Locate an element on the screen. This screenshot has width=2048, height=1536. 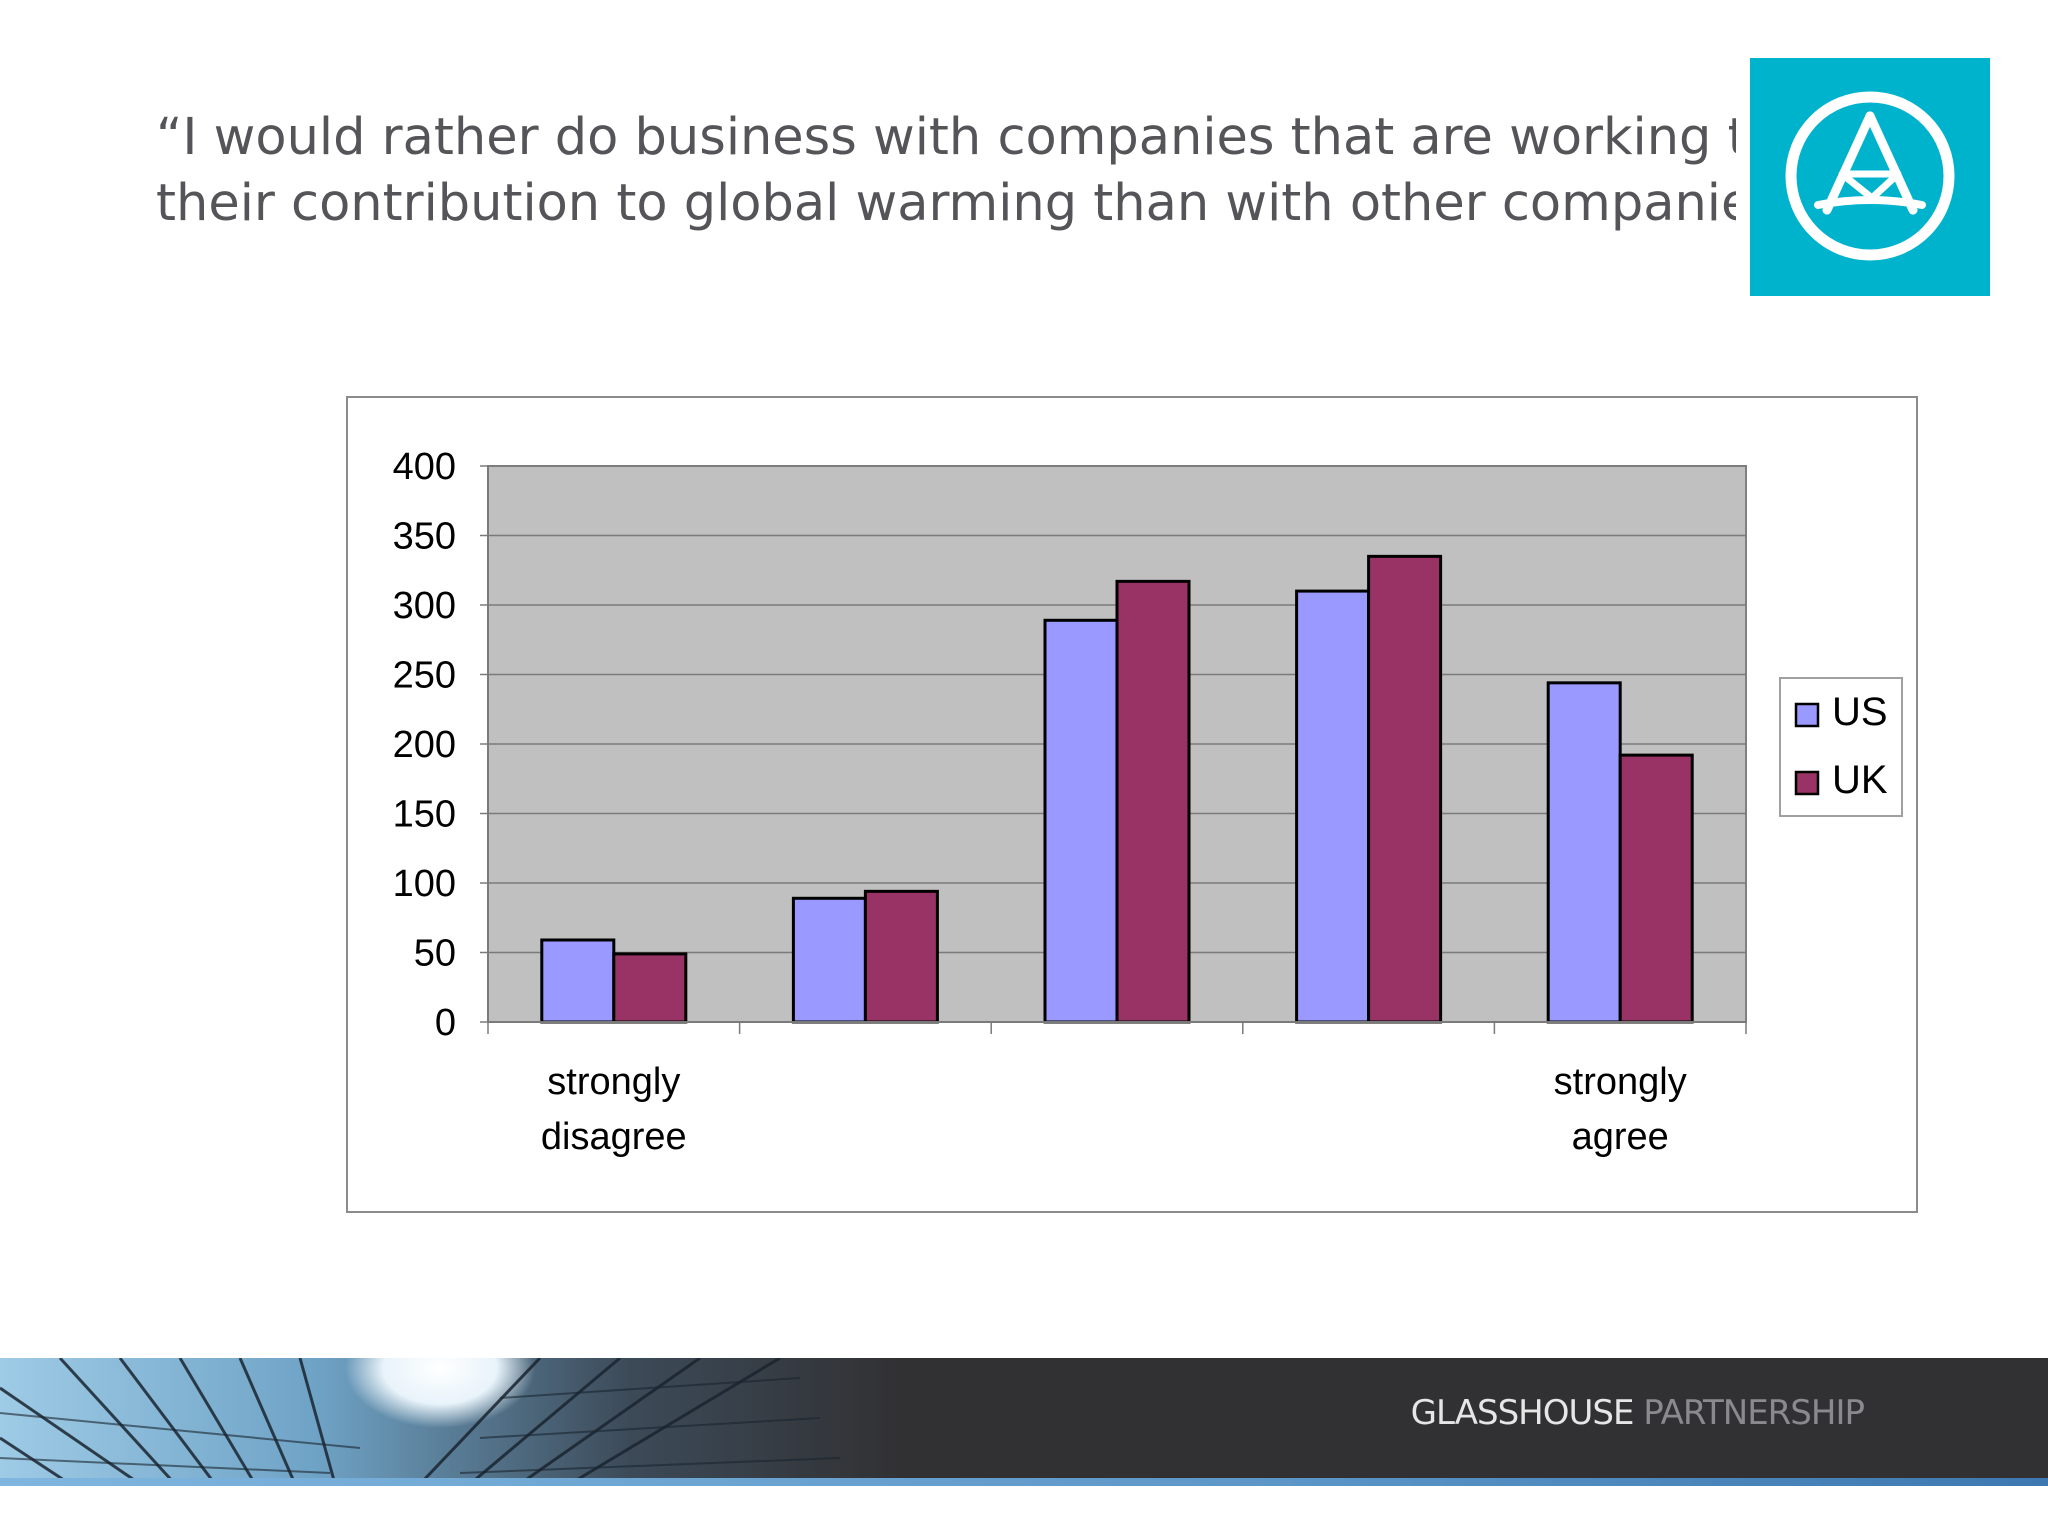
legend-label-uk: UK is located at coordinates (1860, 780).